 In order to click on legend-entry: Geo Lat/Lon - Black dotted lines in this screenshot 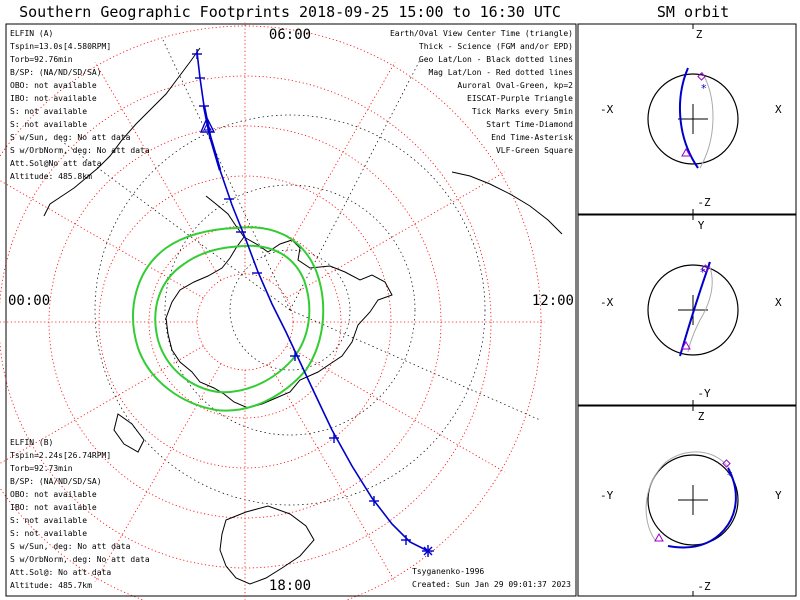, I will do `click(496, 59)`.